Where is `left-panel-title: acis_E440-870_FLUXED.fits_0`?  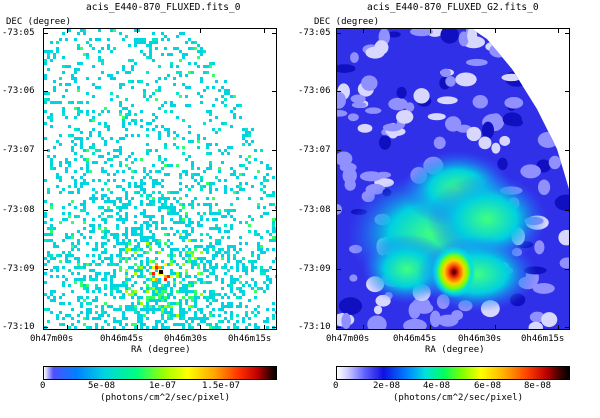 left-panel-title: acis_E440-870_FLUXED.fits_0 is located at coordinates (163, 7).